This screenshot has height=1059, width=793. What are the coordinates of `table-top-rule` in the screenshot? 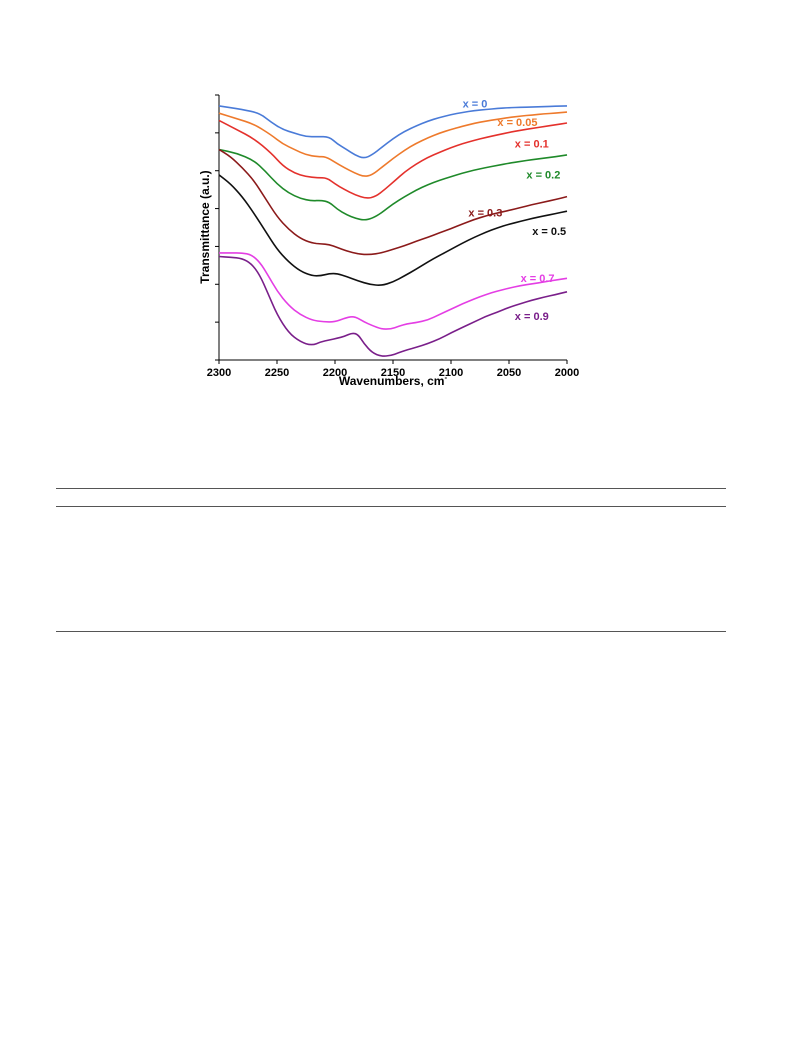 It's located at (391, 488).